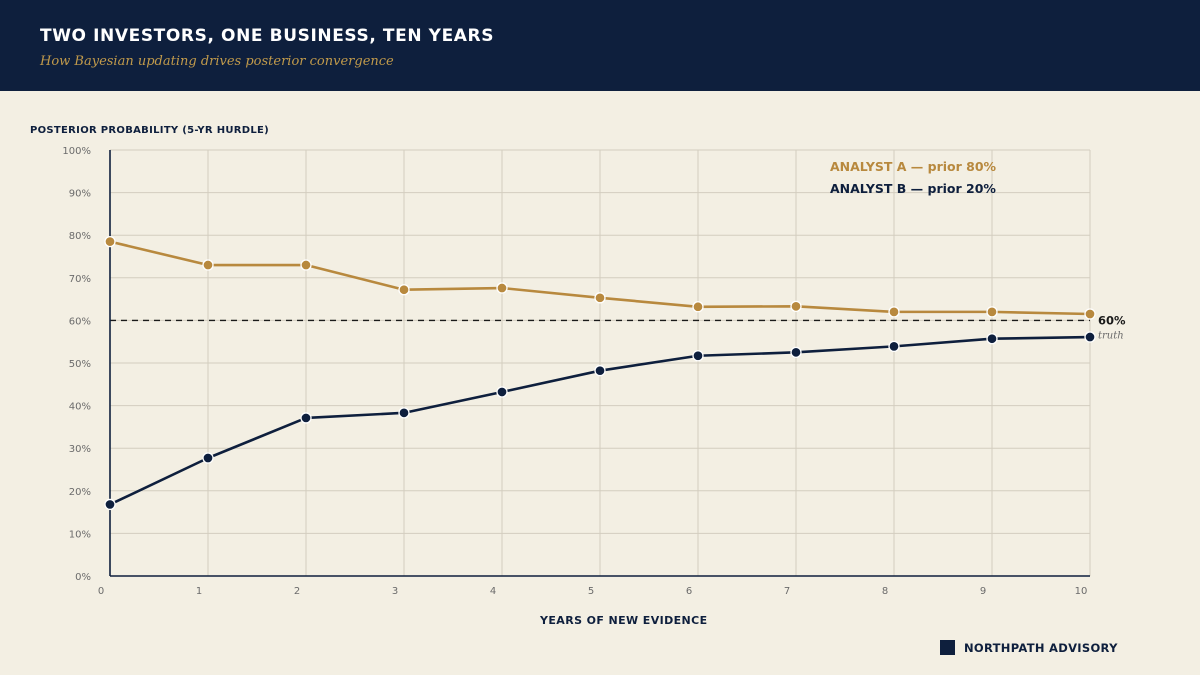  Describe the element at coordinates (624, 620) in the screenshot. I see `x-axis-label: YEARS OF NEW EVIDENCE` at that location.